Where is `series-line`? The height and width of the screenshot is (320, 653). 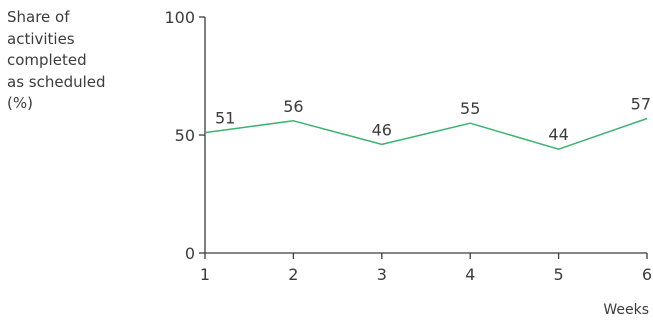 series-line is located at coordinates (426, 133).